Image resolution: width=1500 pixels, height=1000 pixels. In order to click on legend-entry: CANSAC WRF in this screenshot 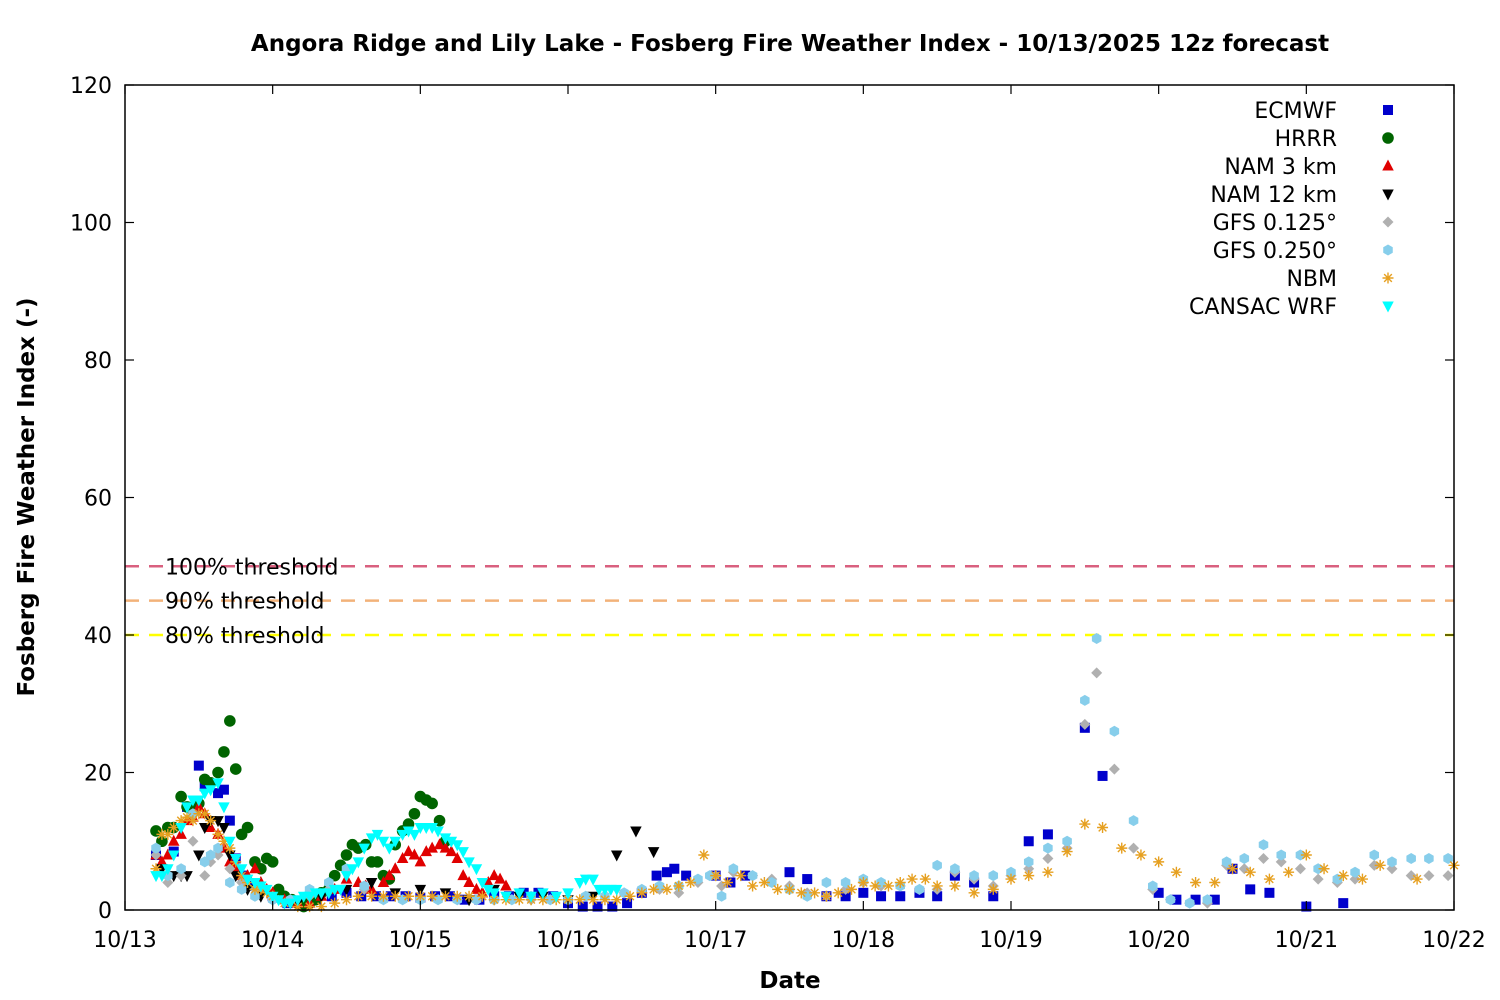, I will do `click(1263, 307)`.